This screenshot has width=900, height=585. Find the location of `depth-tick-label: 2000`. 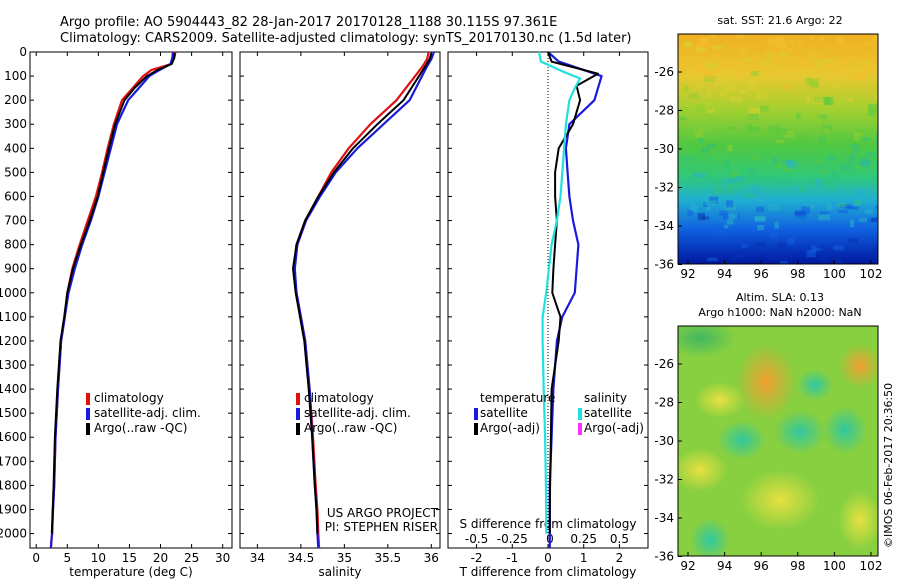

depth-tick-label: 2000 is located at coordinates (13, 534).